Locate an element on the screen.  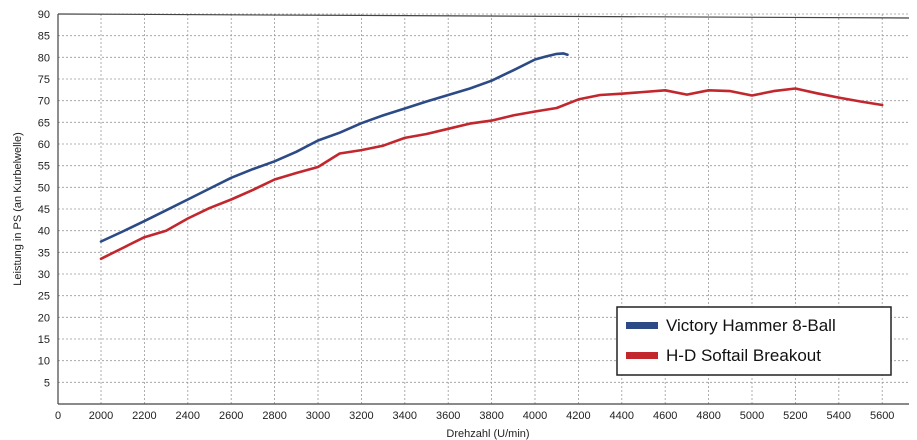
y-tick-label: 75 is located at coordinates (44, 80).